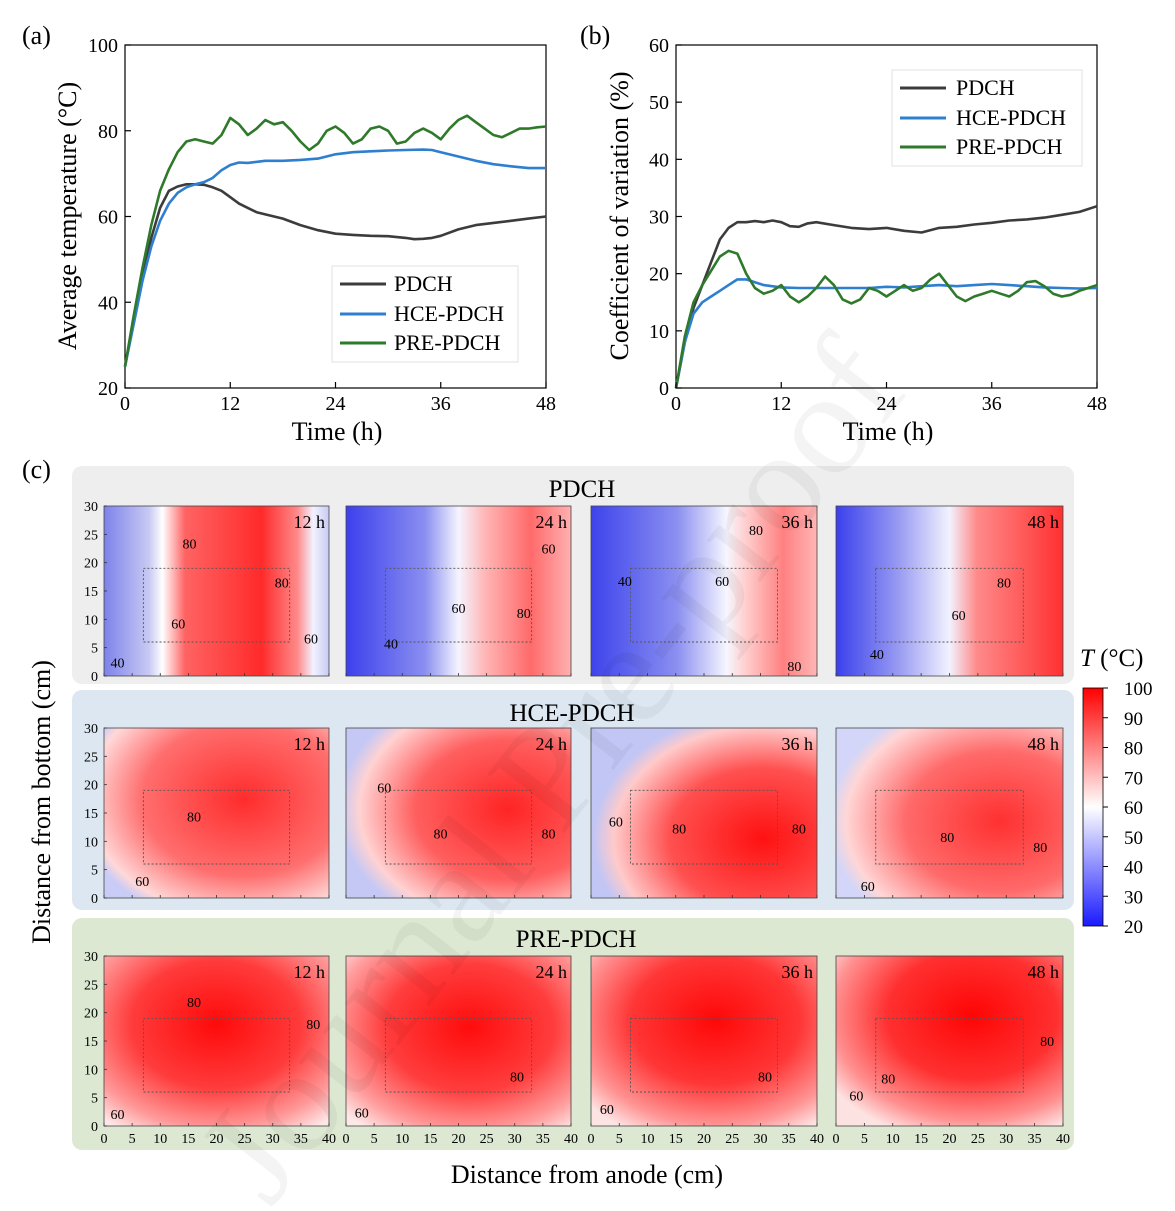  I want to click on x-tick-label: 48, so click(1097, 404).